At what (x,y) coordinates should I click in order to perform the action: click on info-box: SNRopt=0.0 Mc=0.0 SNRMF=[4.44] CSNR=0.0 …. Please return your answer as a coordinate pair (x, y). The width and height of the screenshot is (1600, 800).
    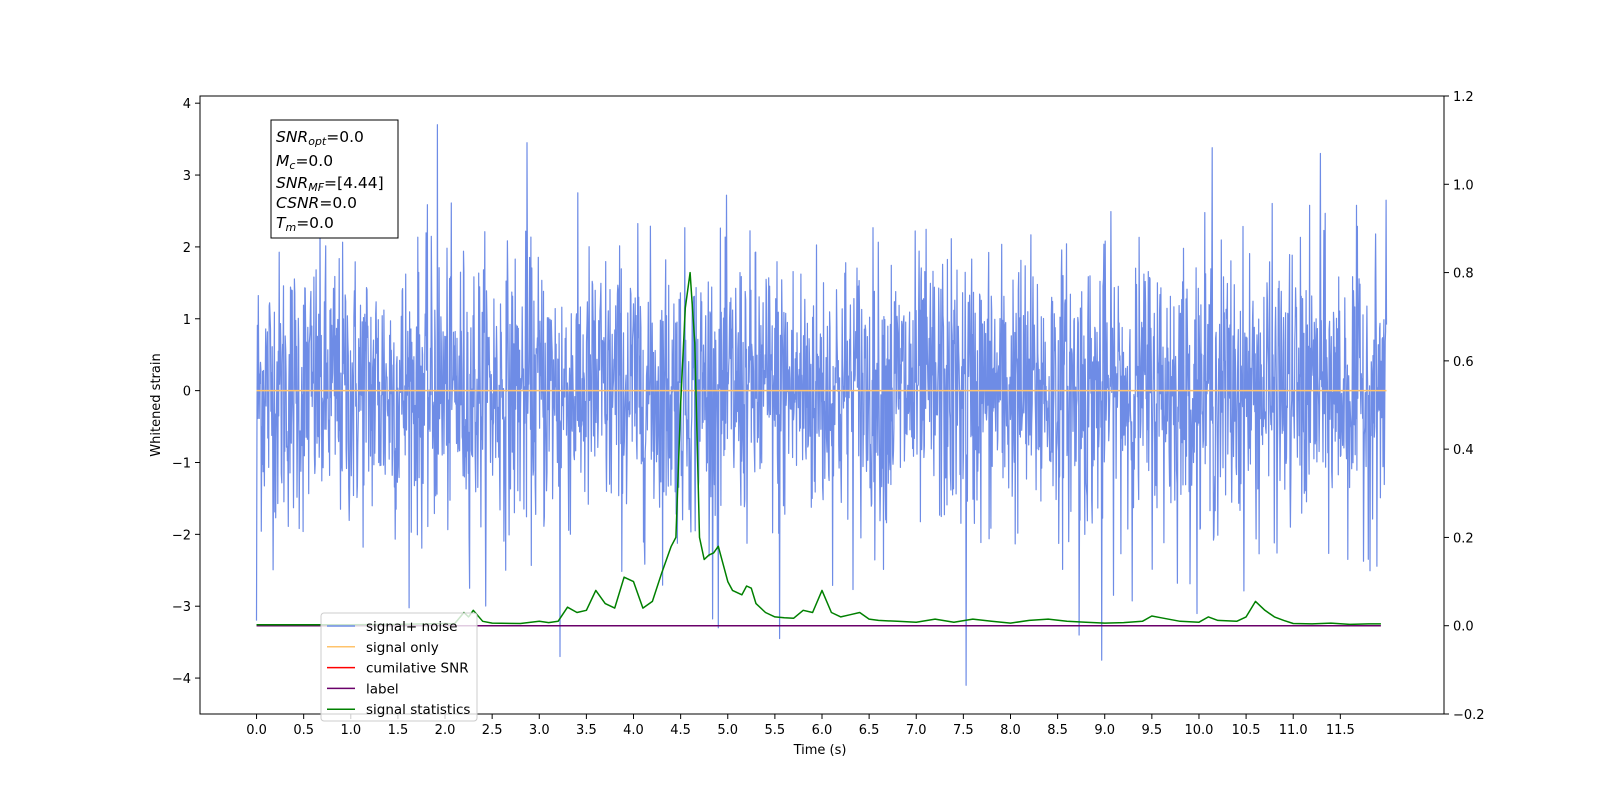
    Looking at the image, I should click on (334, 179).